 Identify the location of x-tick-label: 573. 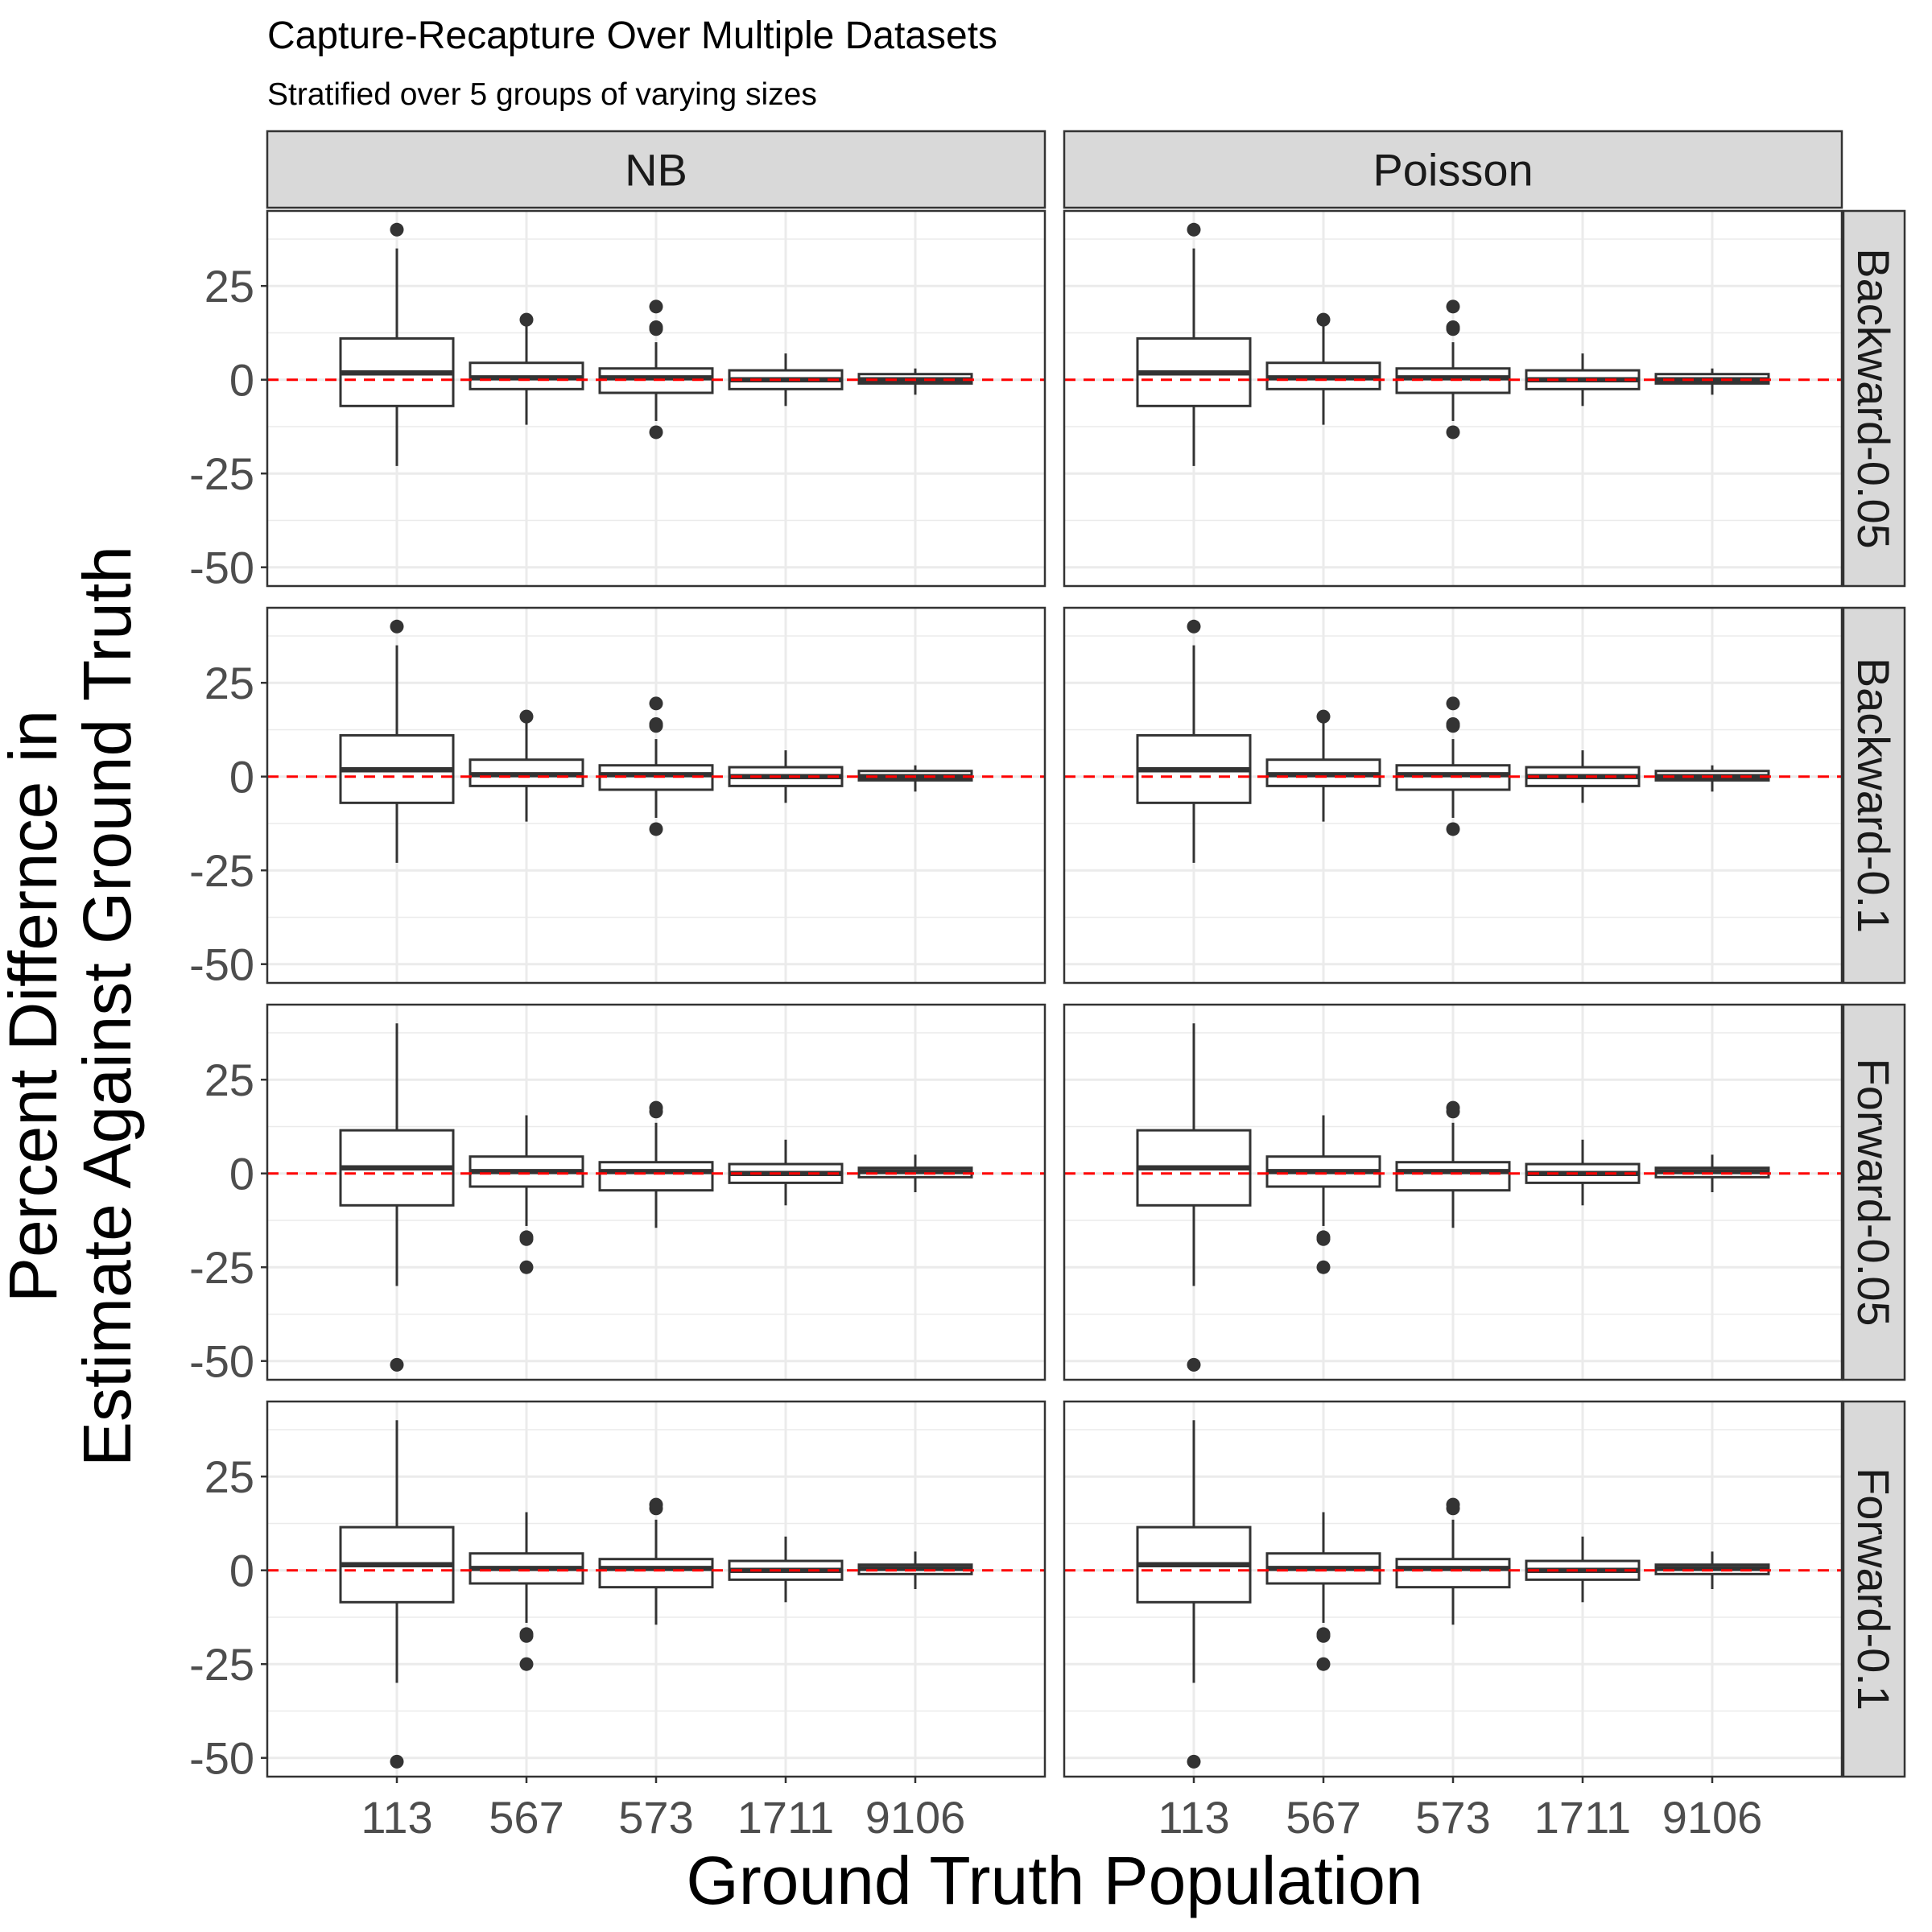
(655, 1817).